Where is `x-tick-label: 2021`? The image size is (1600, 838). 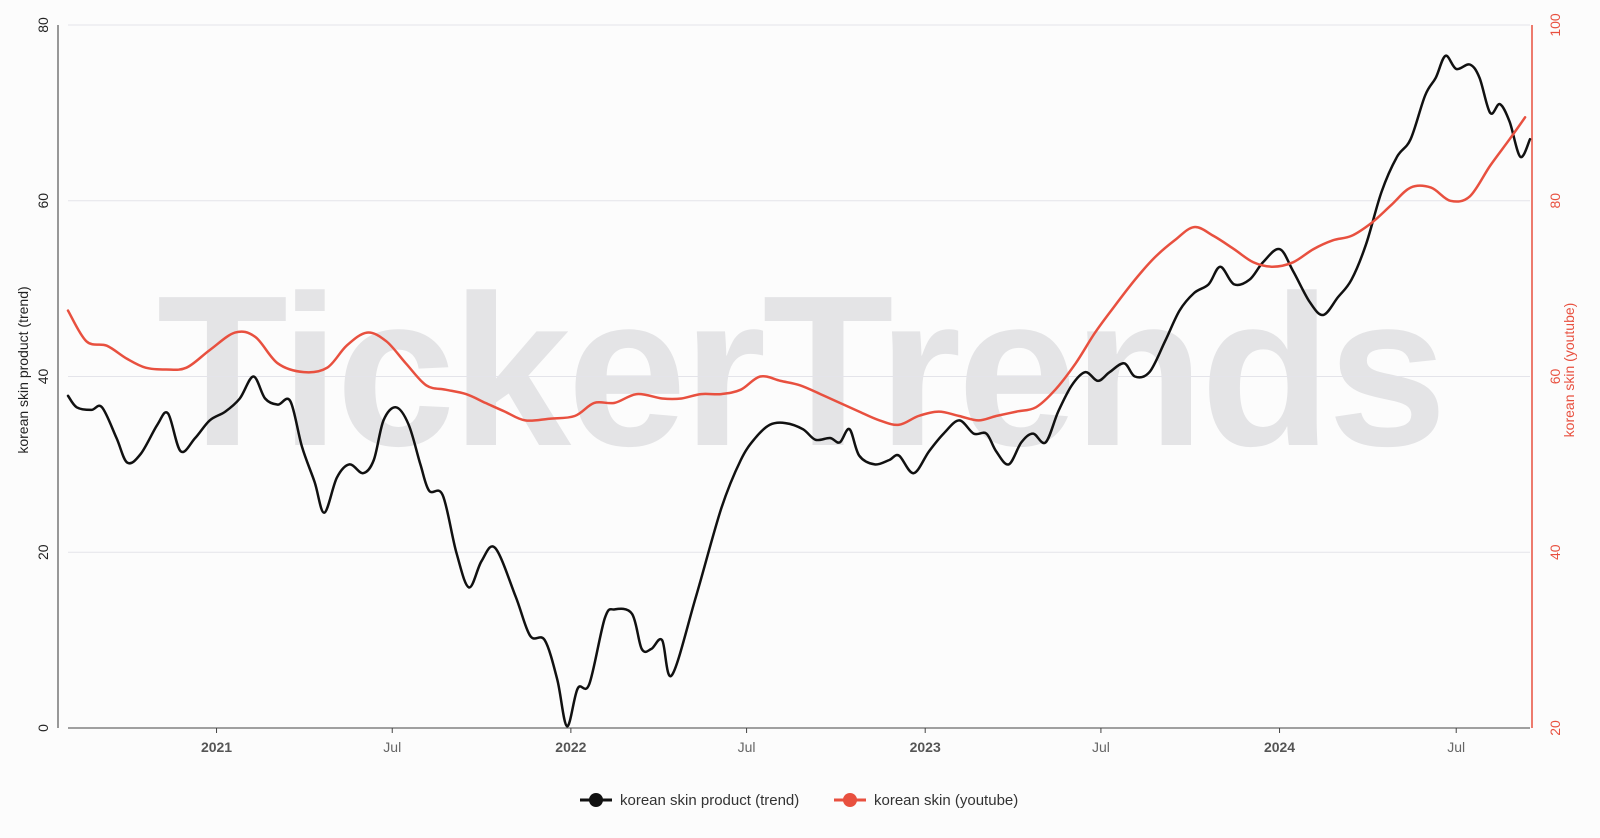
x-tick-label: 2021 is located at coordinates (216, 747).